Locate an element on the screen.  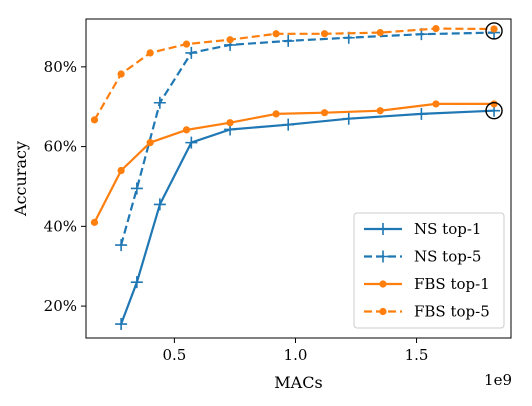
x-axis-offset-label: 1e9 is located at coordinates (498, 380).